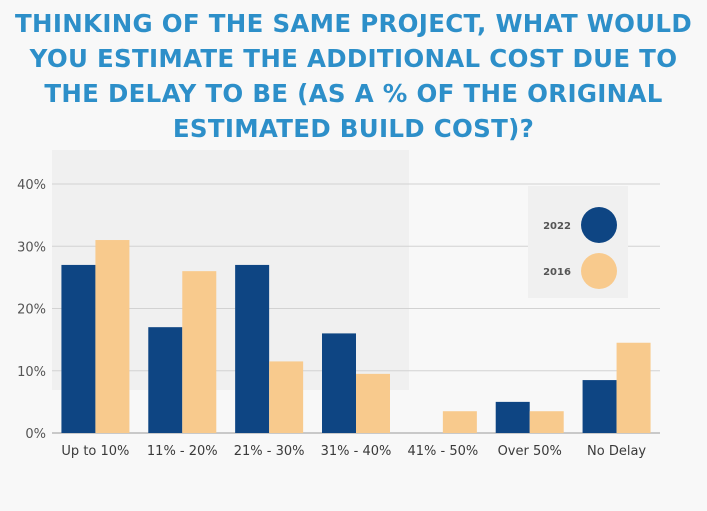 This screenshot has width=707, height=511. I want to click on legend: 2022 2016, so click(578, 242).